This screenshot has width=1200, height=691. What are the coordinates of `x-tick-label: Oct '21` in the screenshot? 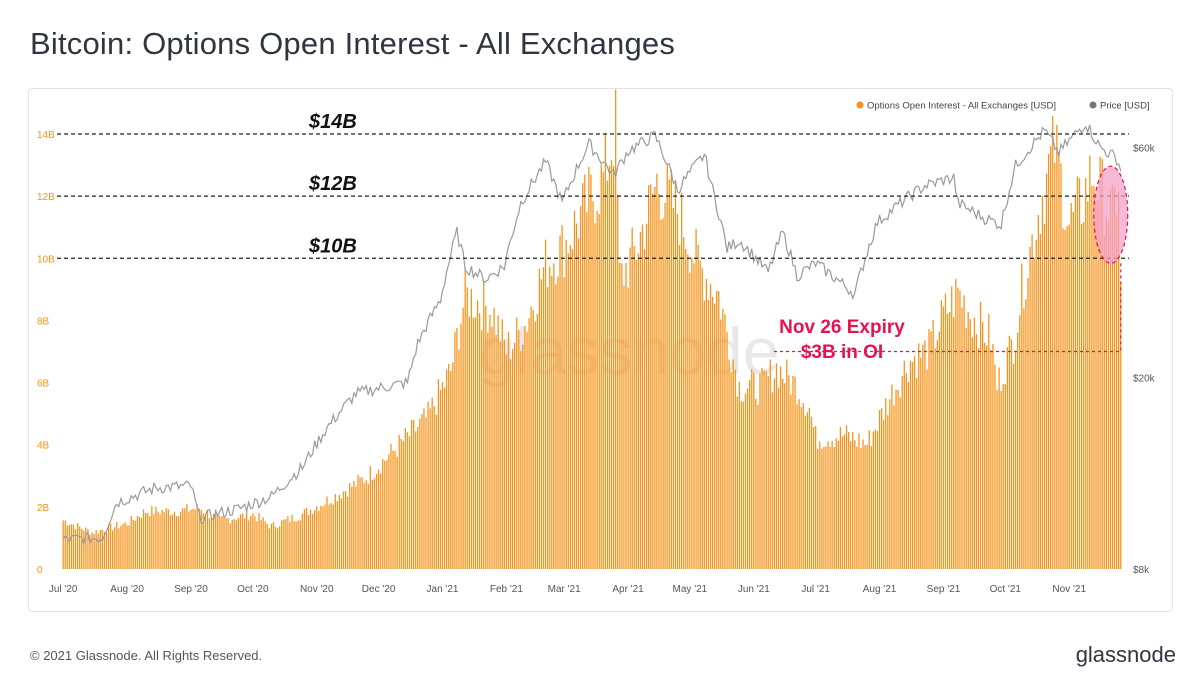 It's located at (1006, 589).